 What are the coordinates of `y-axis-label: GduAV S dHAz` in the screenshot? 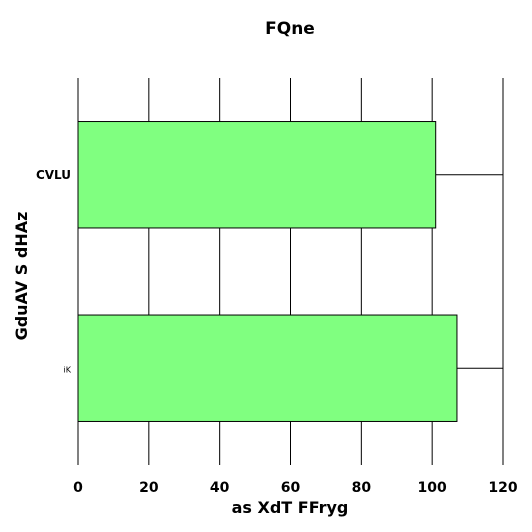 It's located at (21, 276).